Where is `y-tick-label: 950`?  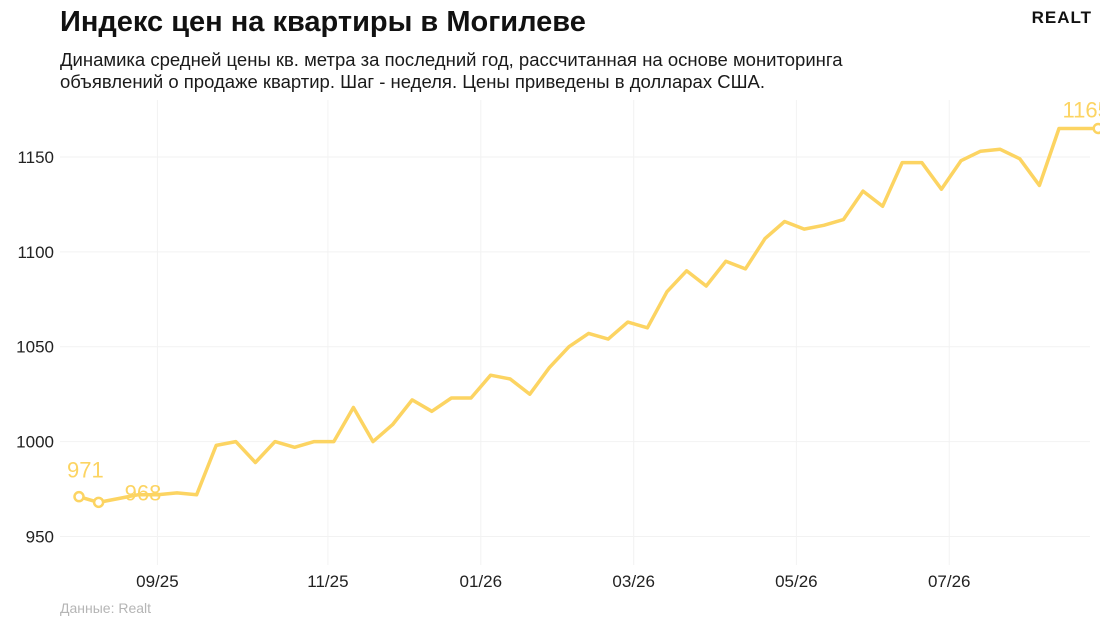 y-tick-label: 950 is located at coordinates (40, 537).